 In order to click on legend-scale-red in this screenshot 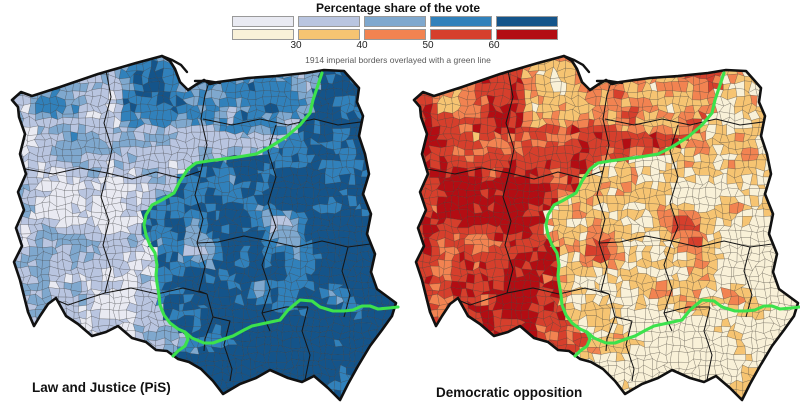, I will do `click(395, 34)`.